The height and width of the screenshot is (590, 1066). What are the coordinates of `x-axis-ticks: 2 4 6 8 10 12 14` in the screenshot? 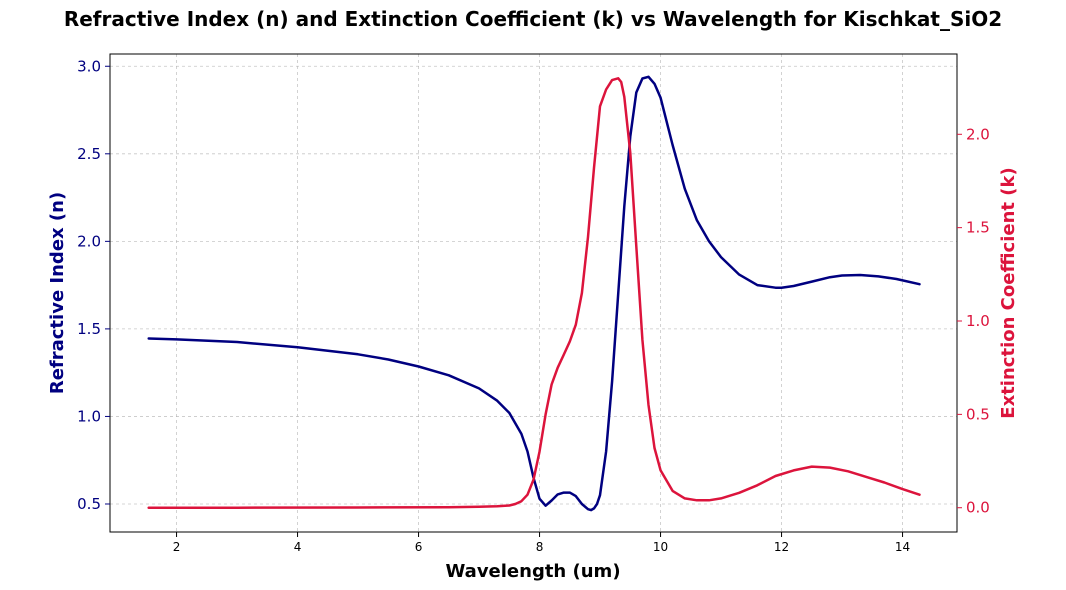 It's located at (541, 543).